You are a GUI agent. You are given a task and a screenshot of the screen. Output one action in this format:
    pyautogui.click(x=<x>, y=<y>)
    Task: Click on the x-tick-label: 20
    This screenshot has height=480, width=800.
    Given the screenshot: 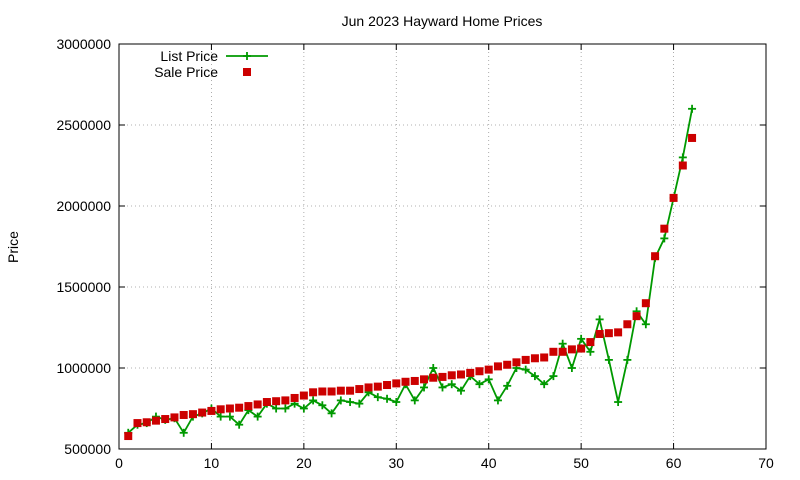 What is the action you would take?
    pyautogui.click(x=304, y=463)
    